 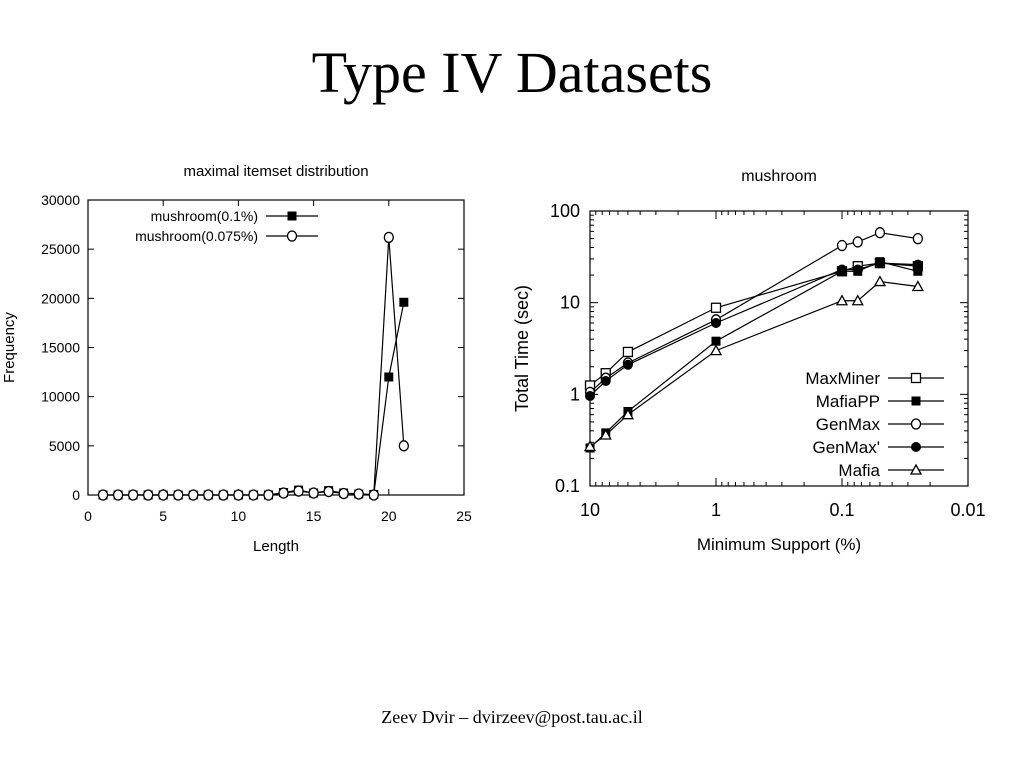 What do you see at coordinates (464, 516) in the screenshot?
I see `x-tick-label: 25` at bounding box center [464, 516].